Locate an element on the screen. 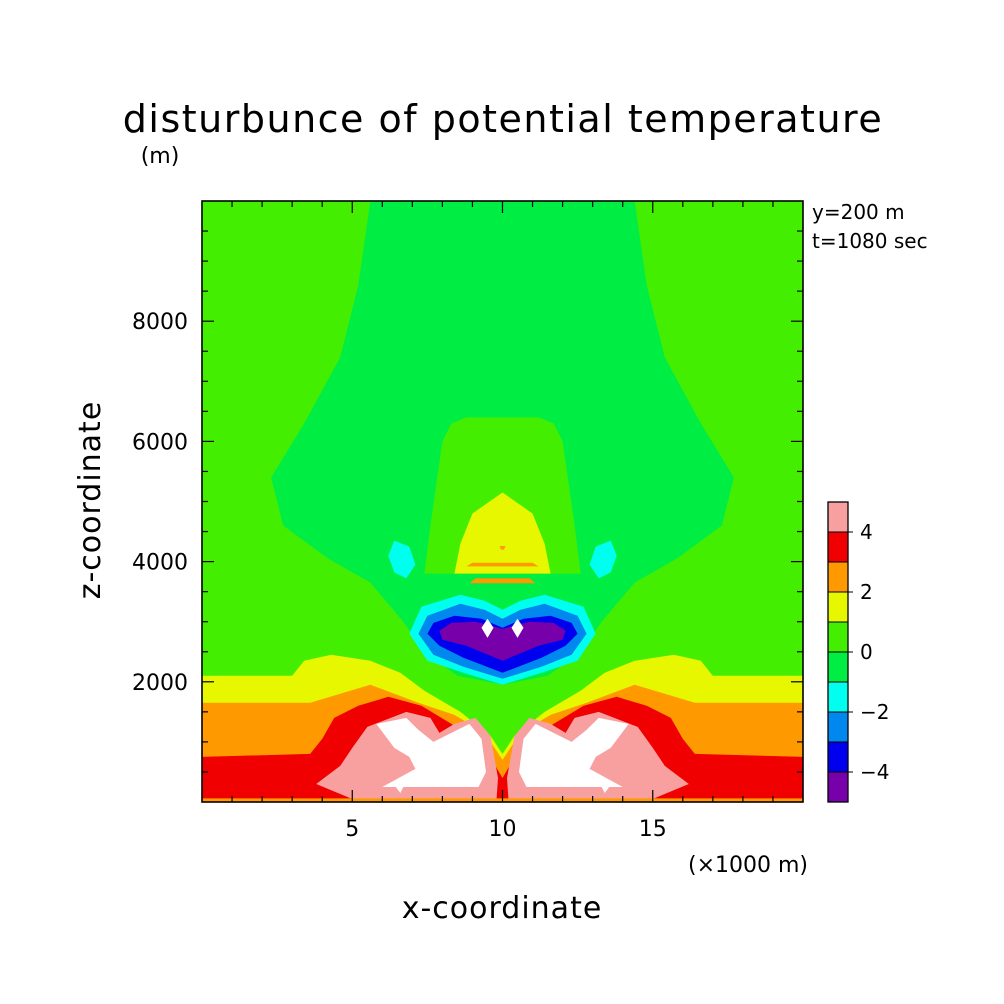 Image resolution: width=1004 pixels, height=1004 pixels. annotation-time: t=1080 sec is located at coordinates (870, 241).